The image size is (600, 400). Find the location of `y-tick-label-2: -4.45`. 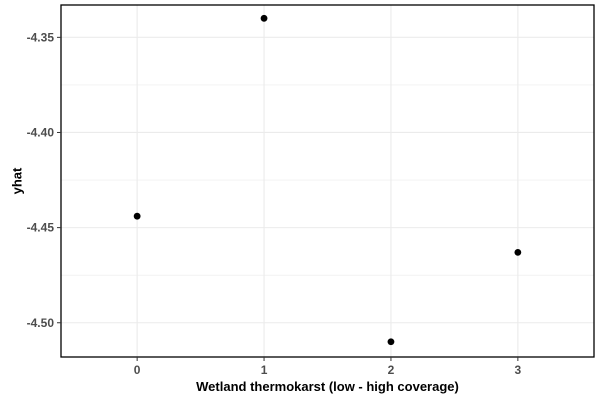

y-tick-label-2: -4.45 is located at coordinates (41, 228).